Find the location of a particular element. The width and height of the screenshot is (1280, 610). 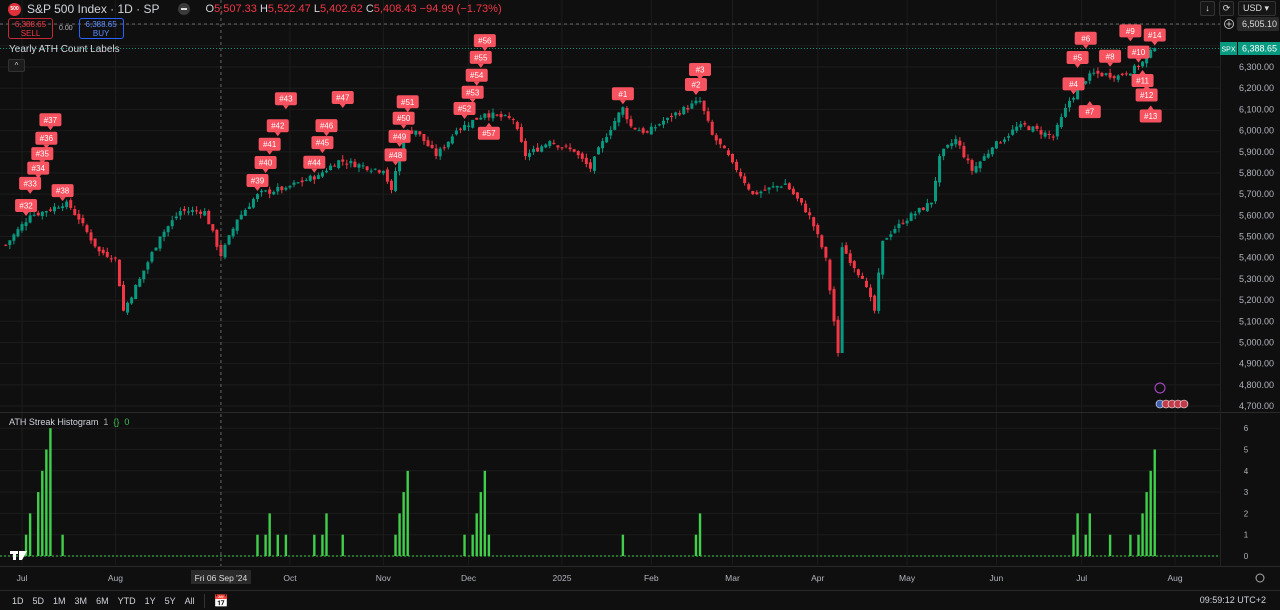

ath-count-label: #44 is located at coordinates (314, 164).